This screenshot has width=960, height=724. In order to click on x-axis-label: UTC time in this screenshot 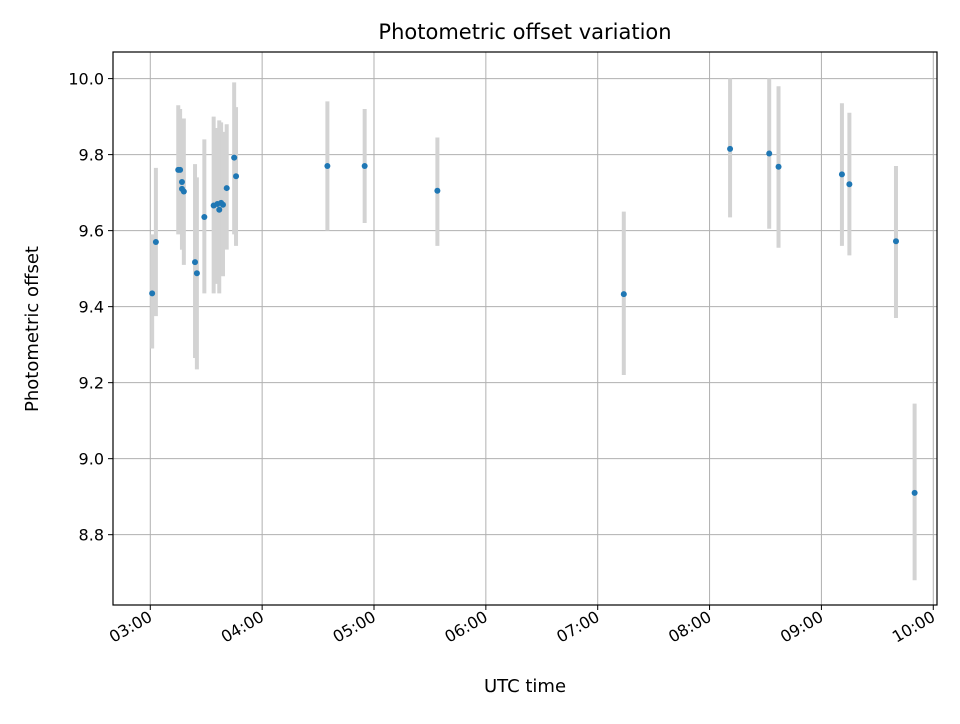, I will do `click(525, 686)`.